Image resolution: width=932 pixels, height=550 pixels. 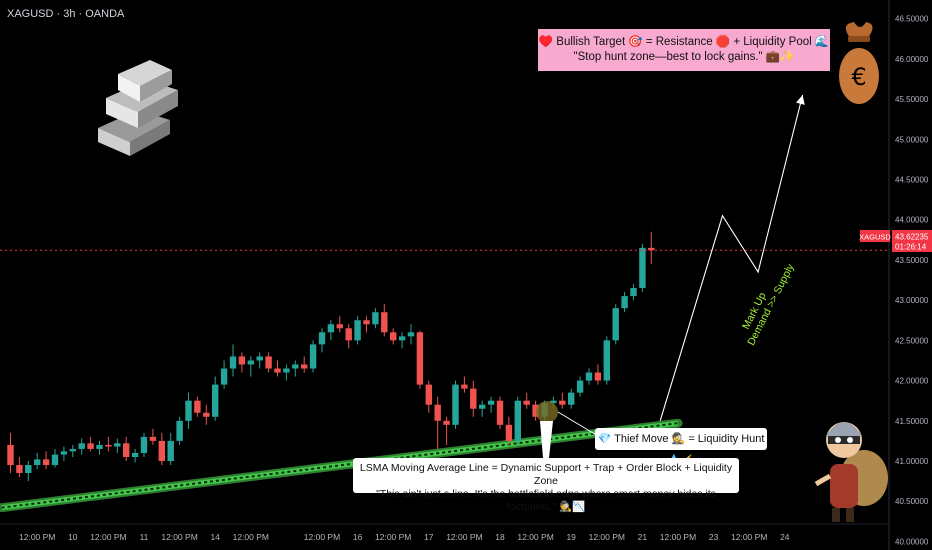 What do you see at coordinates (66, 14) in the screenshot?
I see `symbol-title: XAGUSD · 3h · OANDA` at bounding box center [66, 14].